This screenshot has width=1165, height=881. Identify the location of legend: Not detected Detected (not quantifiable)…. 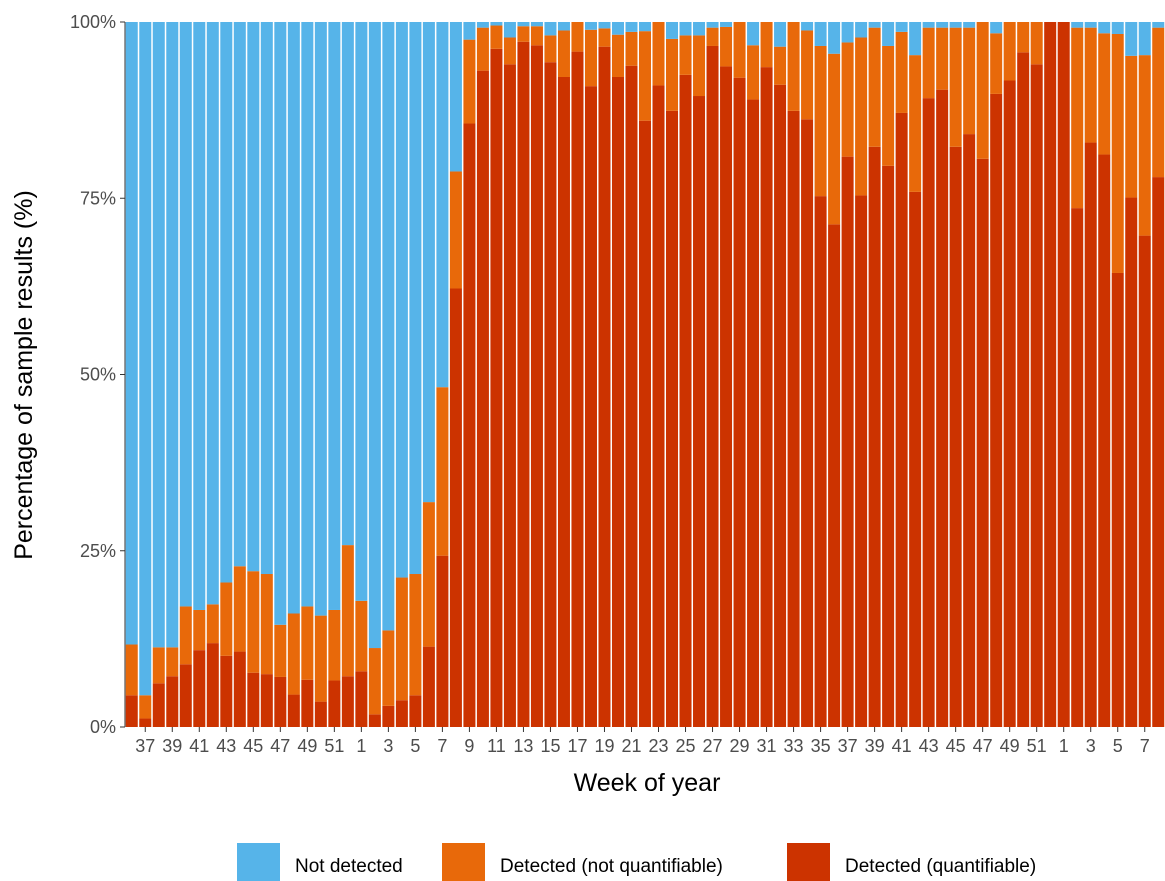
(636, 862).